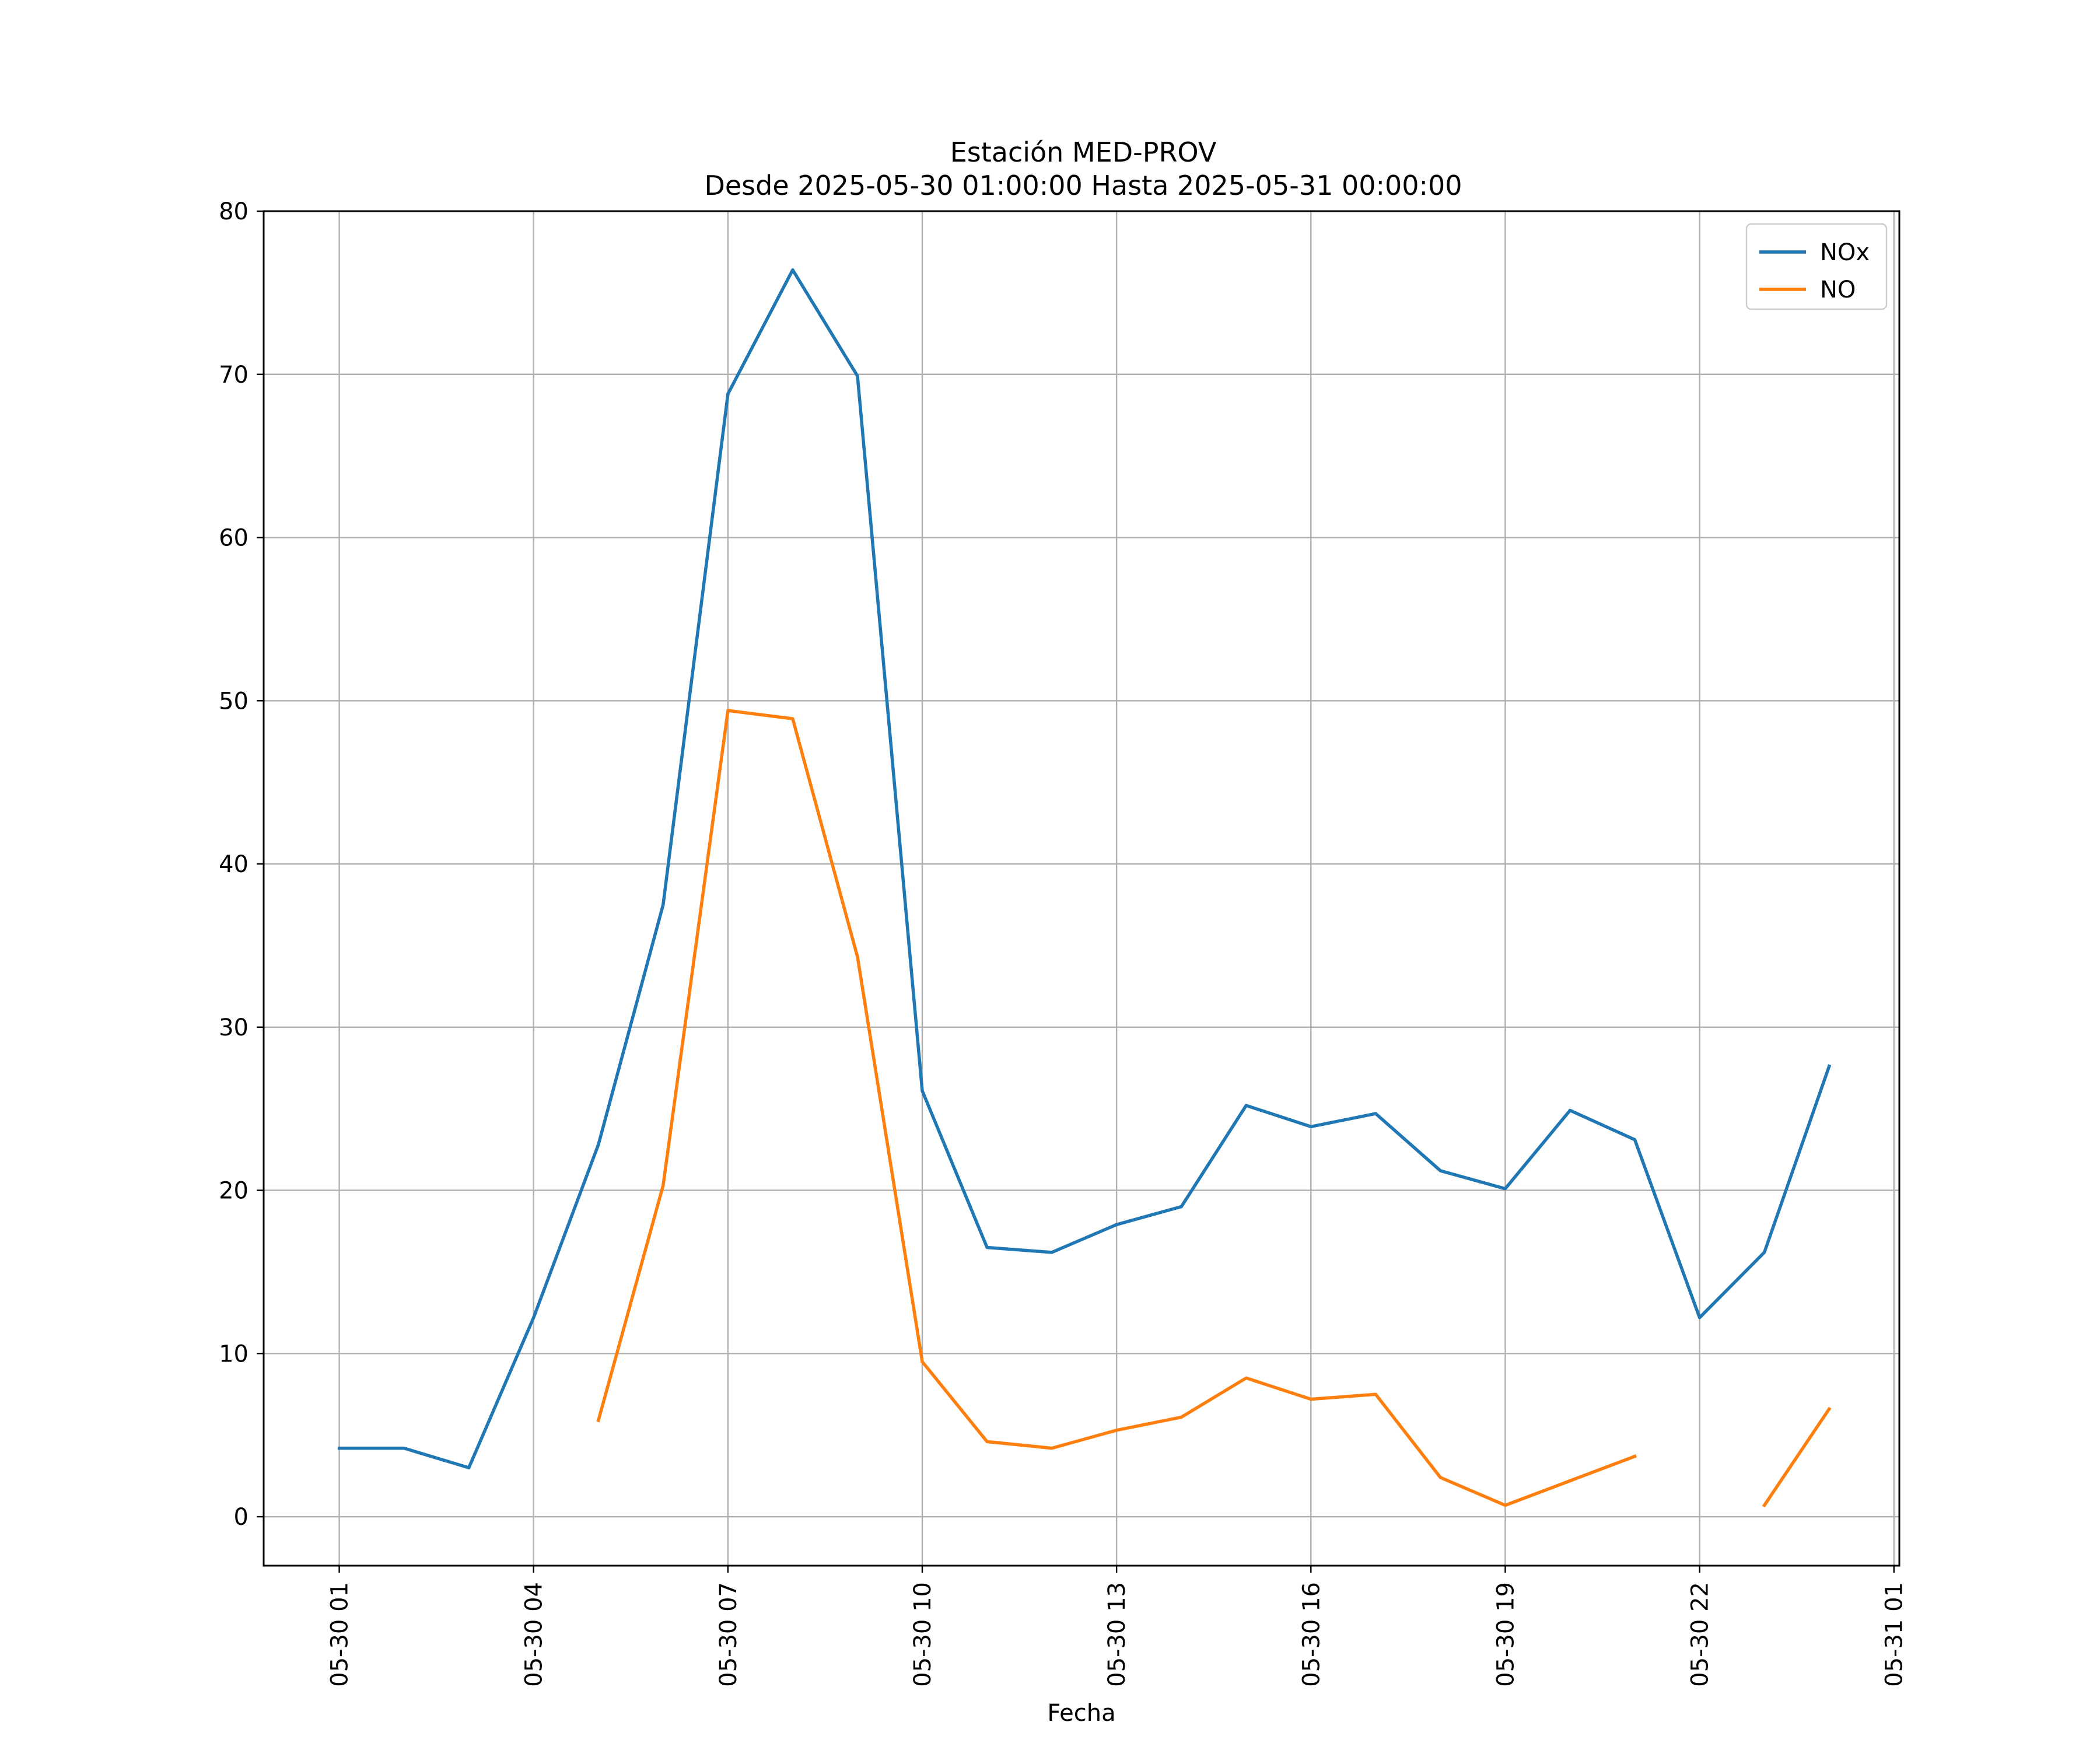 Image resolution: width=2100 pixels, height=1750 pixels. I want to click on y-tick-label: 70, so click(234, 375).